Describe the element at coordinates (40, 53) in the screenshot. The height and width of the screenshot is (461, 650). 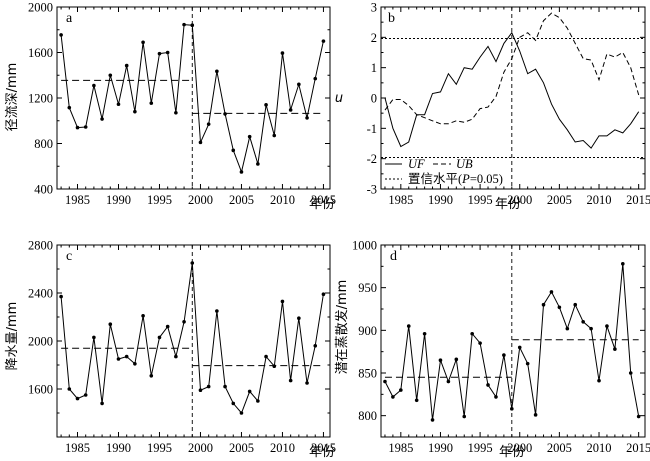
I see `panel-a-y-tick-label: 1600` at that location.